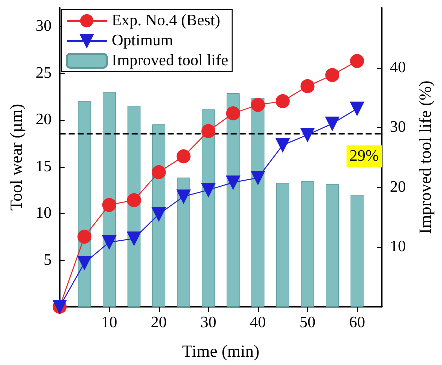 The width and height of the screenshot is (442, 365). Describe the element at coordinates (425, 157) in the screenshot. I see `y2-axis-title: Improved tool life (%)` at that location.